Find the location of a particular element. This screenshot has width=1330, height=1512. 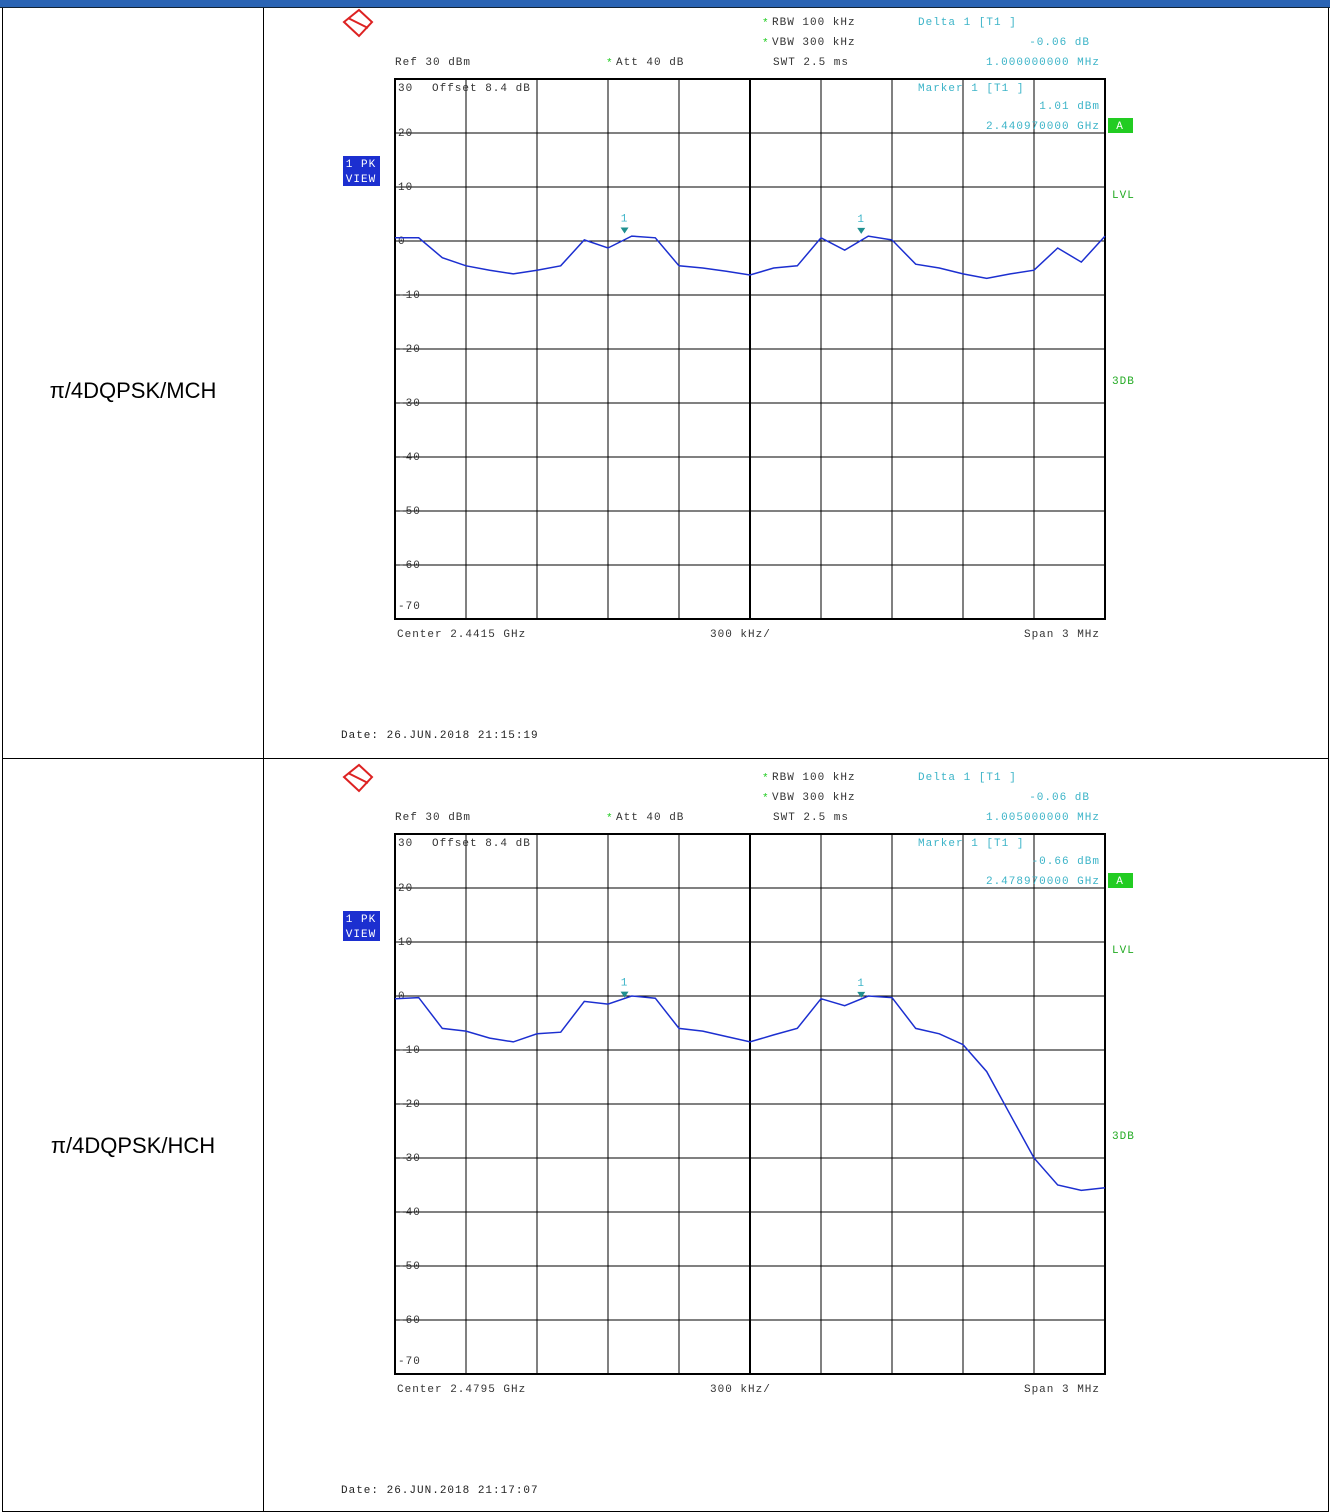

delta-freq: 1.005000000 MHz is located at coordinates (1043, 818).